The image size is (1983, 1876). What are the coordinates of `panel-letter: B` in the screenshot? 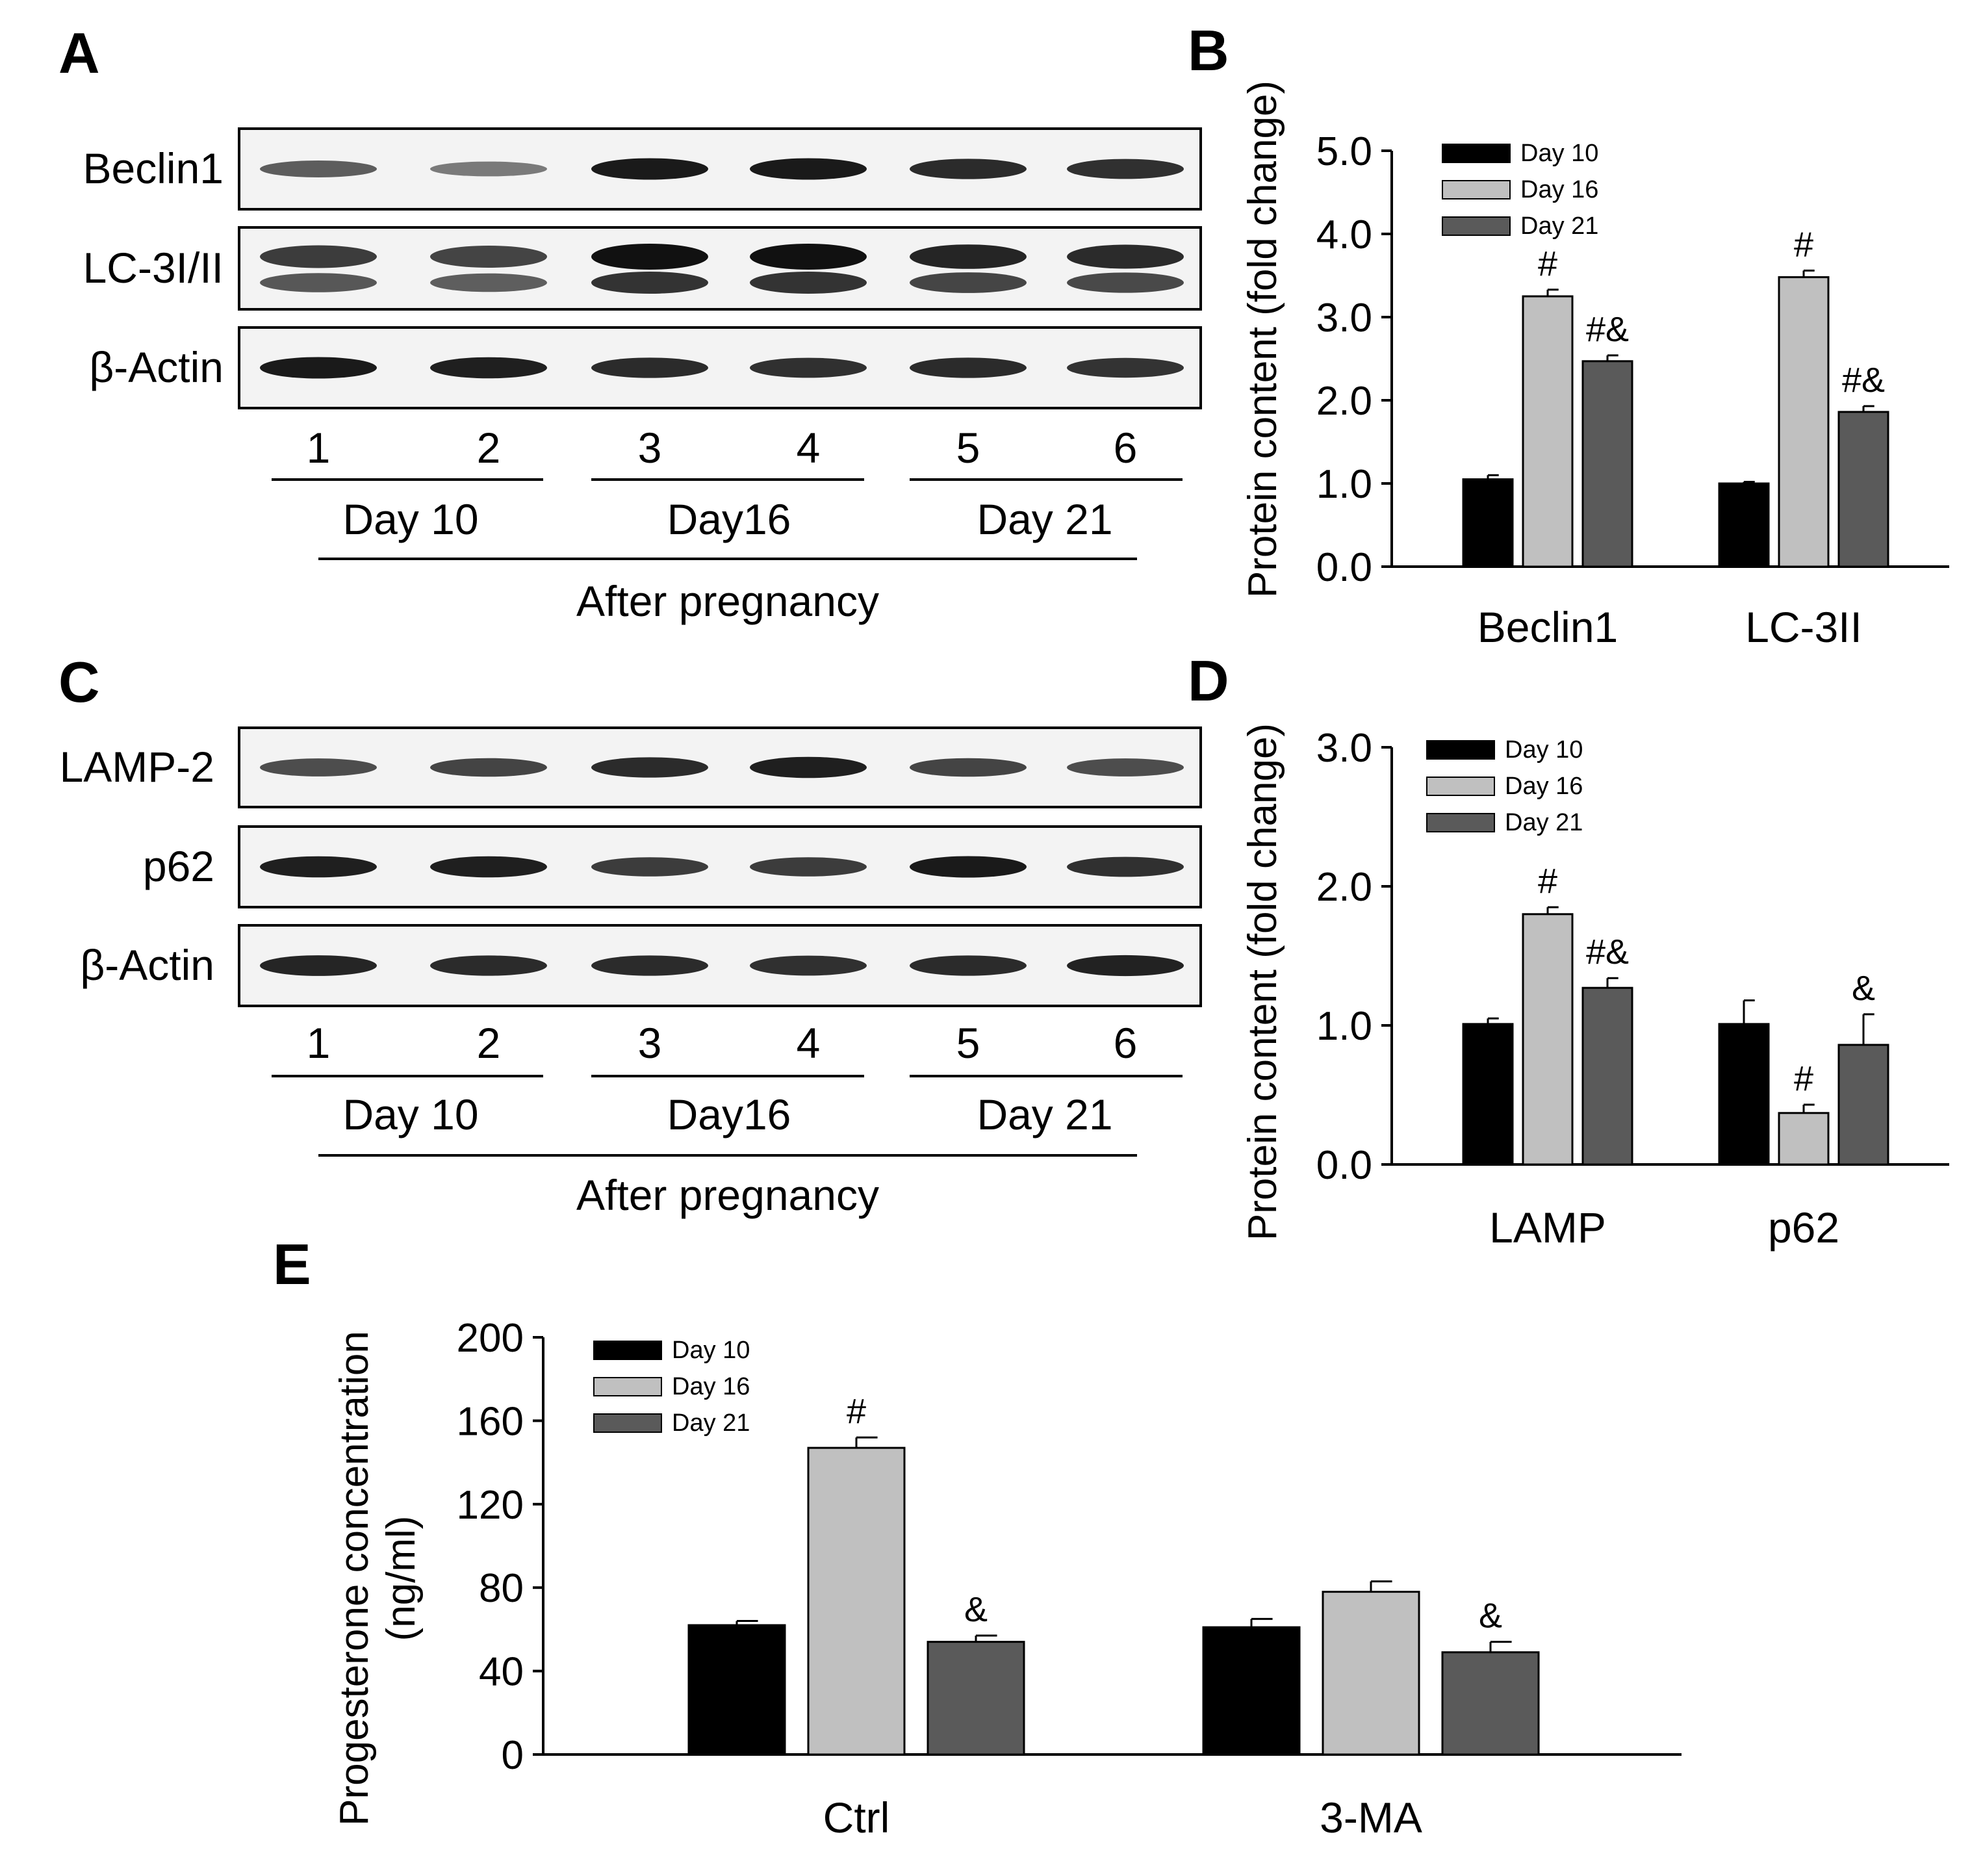 It's located at (1208, 50).